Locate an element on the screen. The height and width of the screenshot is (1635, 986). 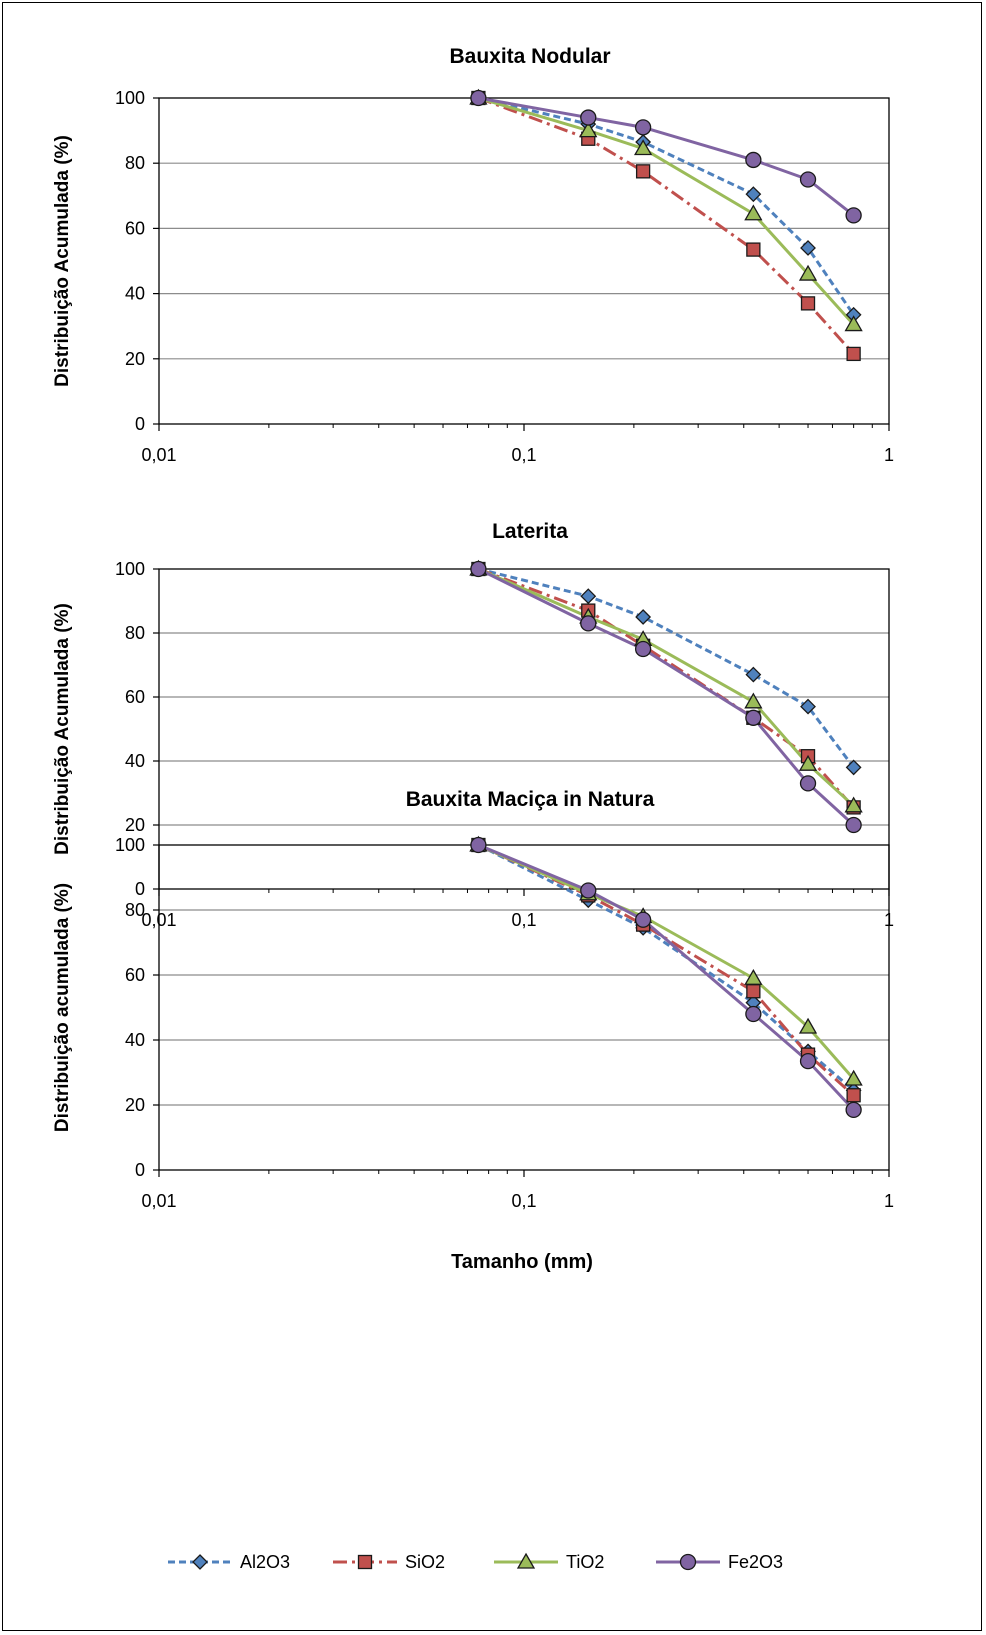
legend-label-tio2: TiO2 is located at coordinates (585, 1562).